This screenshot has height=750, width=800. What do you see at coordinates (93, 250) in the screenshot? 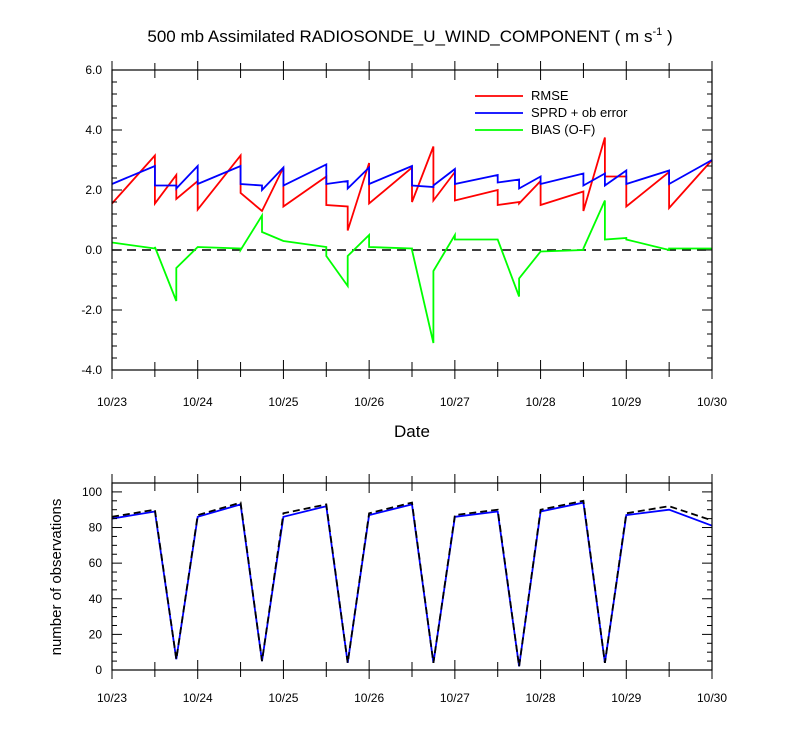
I see `y-tick-label: 0.0` at bounding box center [93, 250].